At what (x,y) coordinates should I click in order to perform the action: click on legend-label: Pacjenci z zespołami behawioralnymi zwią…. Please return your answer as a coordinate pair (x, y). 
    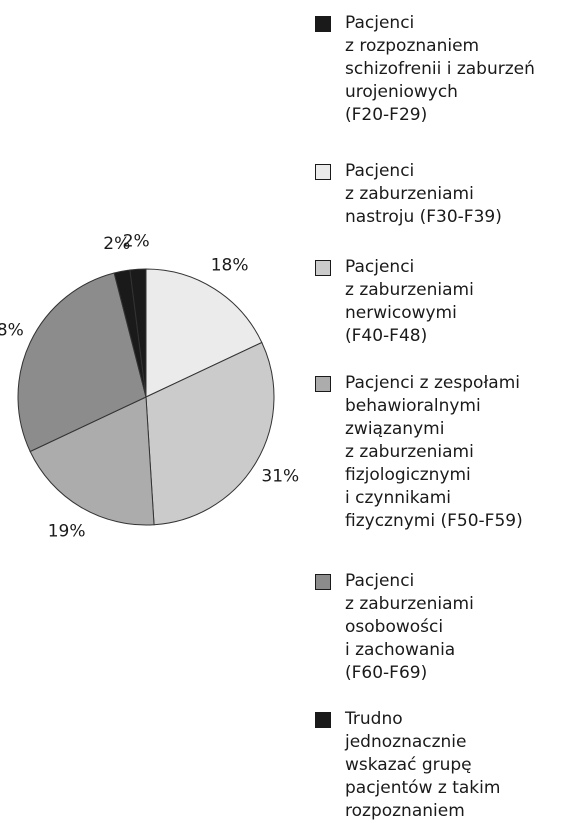
    Looking at the image, I should click on (434, 452).